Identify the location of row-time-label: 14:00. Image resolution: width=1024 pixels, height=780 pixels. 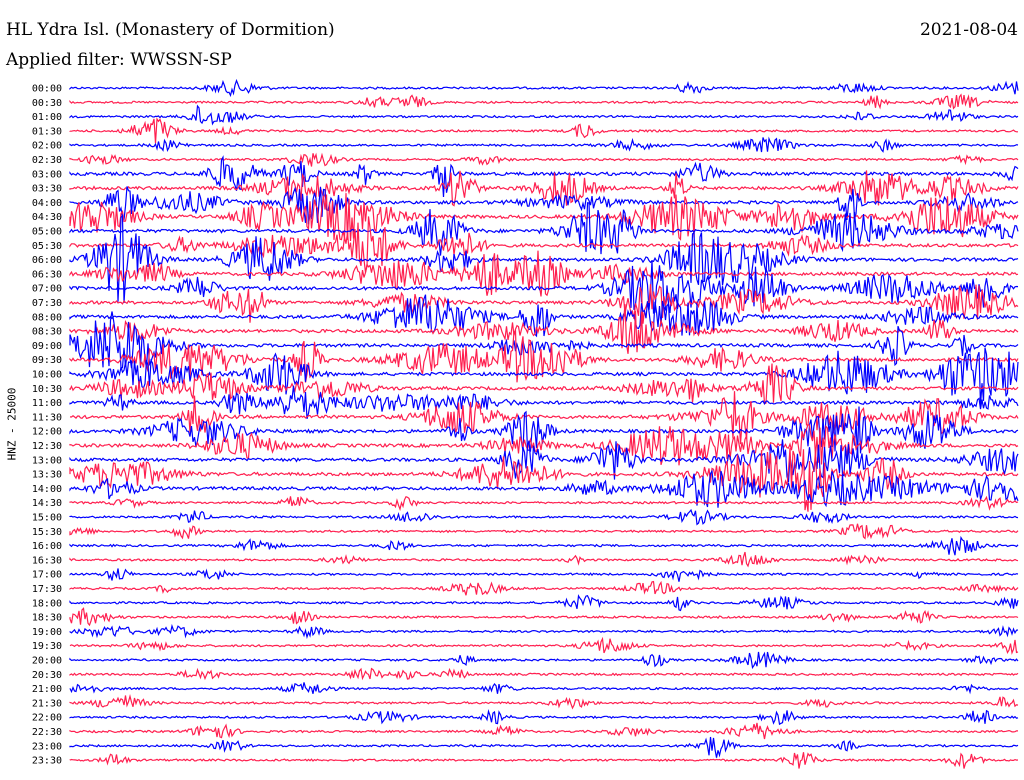
(47, 489).